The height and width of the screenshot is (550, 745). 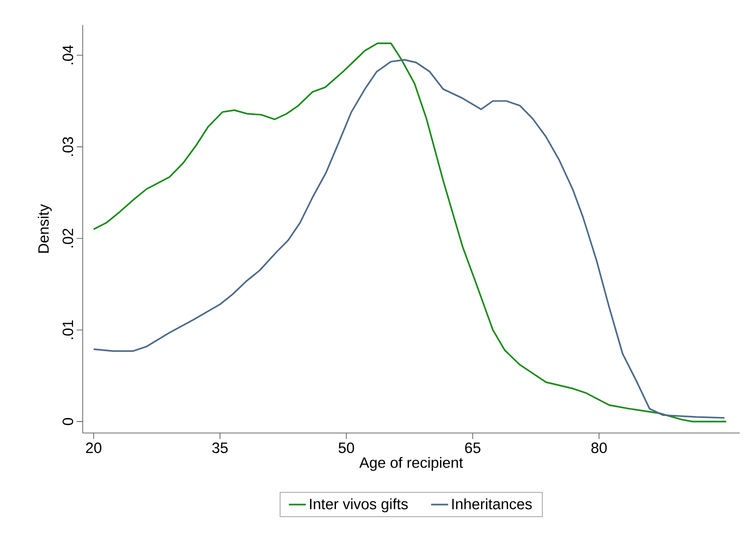 I want to click on x-tick-label: 80, so click(x=599, y=448).